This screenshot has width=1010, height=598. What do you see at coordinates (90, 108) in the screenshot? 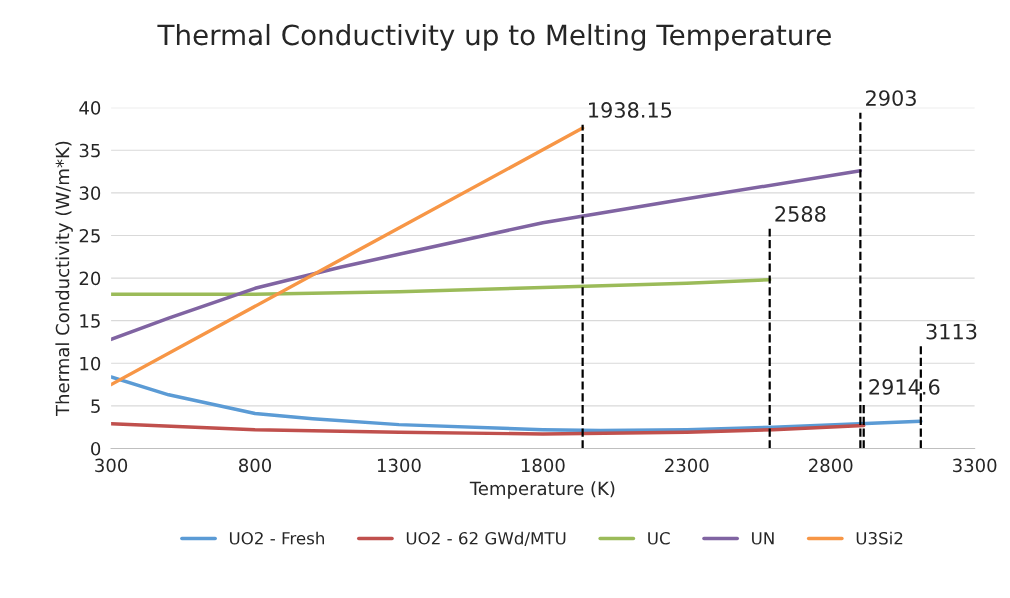
I see `y-tick-label: 40` at bounding box center [90, 108].